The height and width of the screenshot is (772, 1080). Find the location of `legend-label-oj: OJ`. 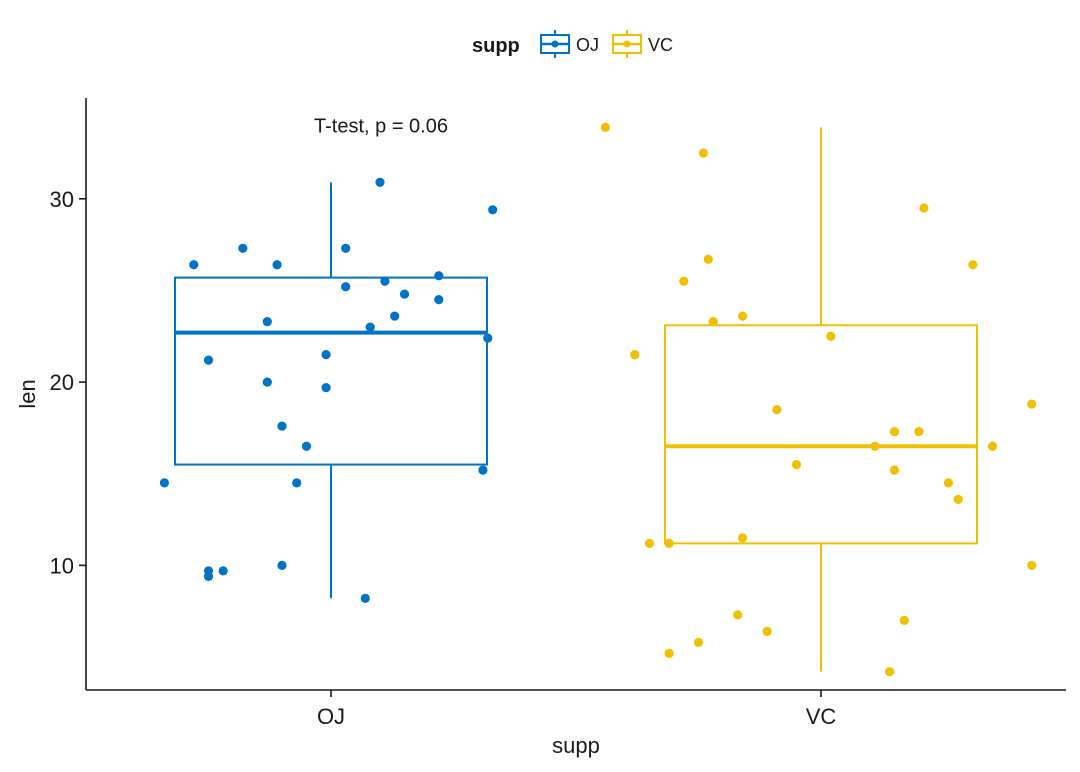

legend-label-oj: OJ is located at coordinates (587, 45).